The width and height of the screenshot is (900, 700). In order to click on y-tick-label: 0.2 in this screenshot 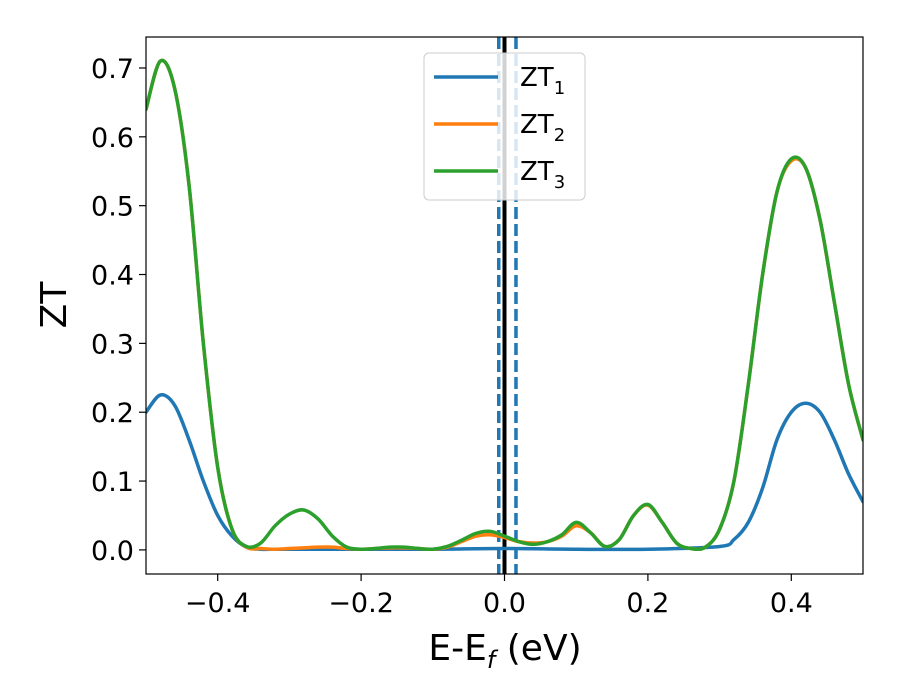, I will do `click(112, 413)`.